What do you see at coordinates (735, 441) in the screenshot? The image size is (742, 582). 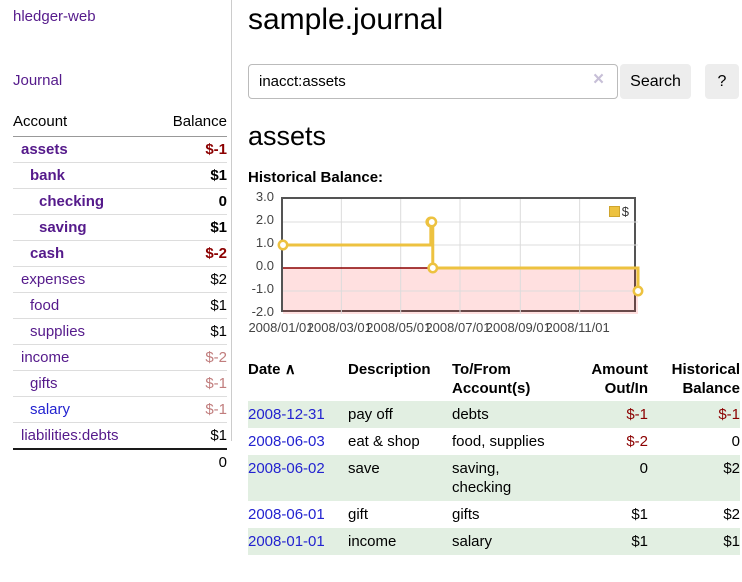 I see `transaction-balance: 0` at bounding box center [735, 441].